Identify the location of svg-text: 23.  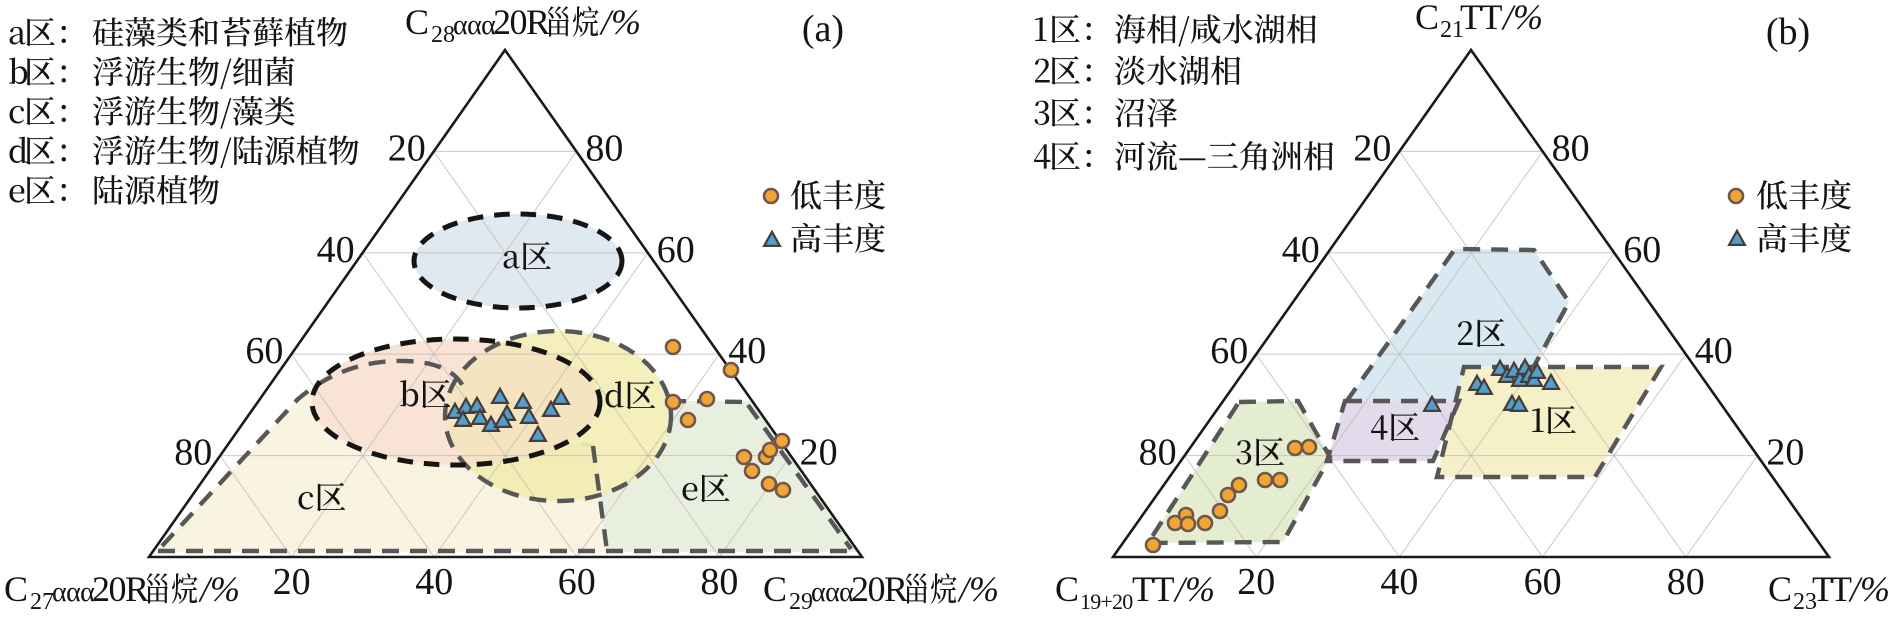
(1805, 602).